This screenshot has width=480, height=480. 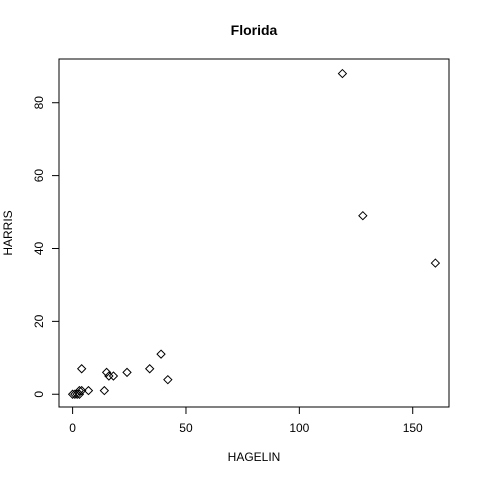 I want to click on y-tick-label: 20, so click(x=39, y=321).